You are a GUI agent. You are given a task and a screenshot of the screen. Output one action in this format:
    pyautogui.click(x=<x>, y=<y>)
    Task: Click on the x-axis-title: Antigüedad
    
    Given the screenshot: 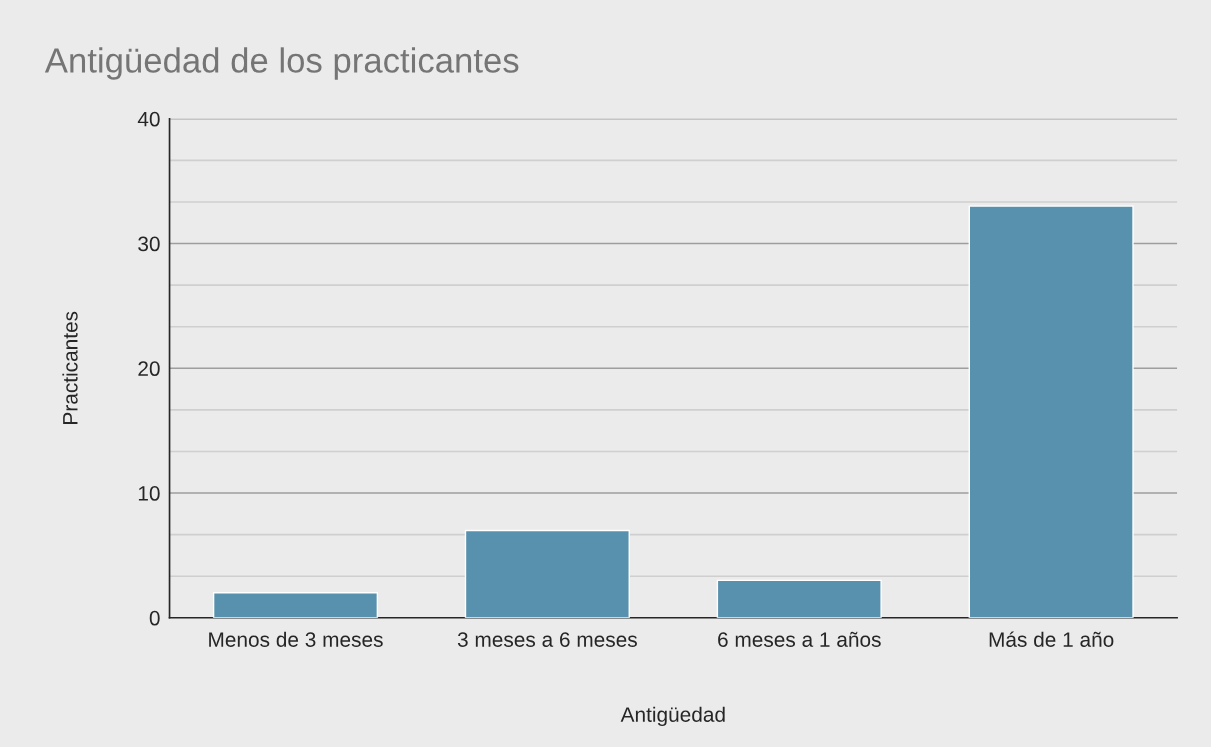 What is the action you would take?
    pyautogui.click(x=672, y=716)
    